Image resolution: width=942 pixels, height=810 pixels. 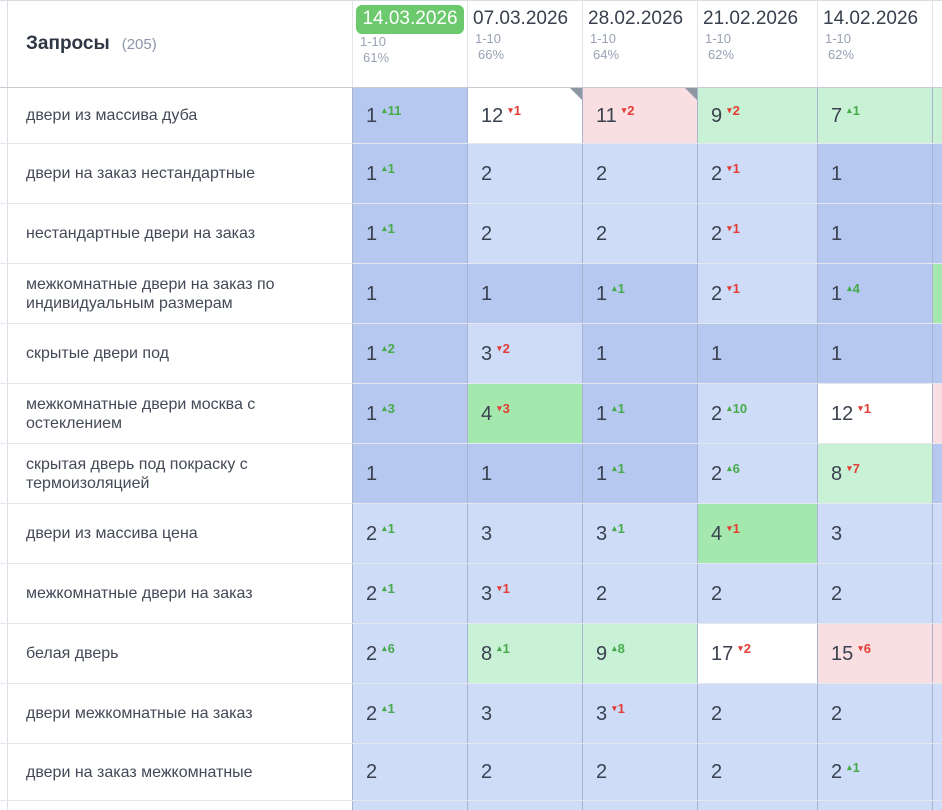 I want to click on keyword-cell: двери на заказ межкомнатные, so click(x=180, y=772).